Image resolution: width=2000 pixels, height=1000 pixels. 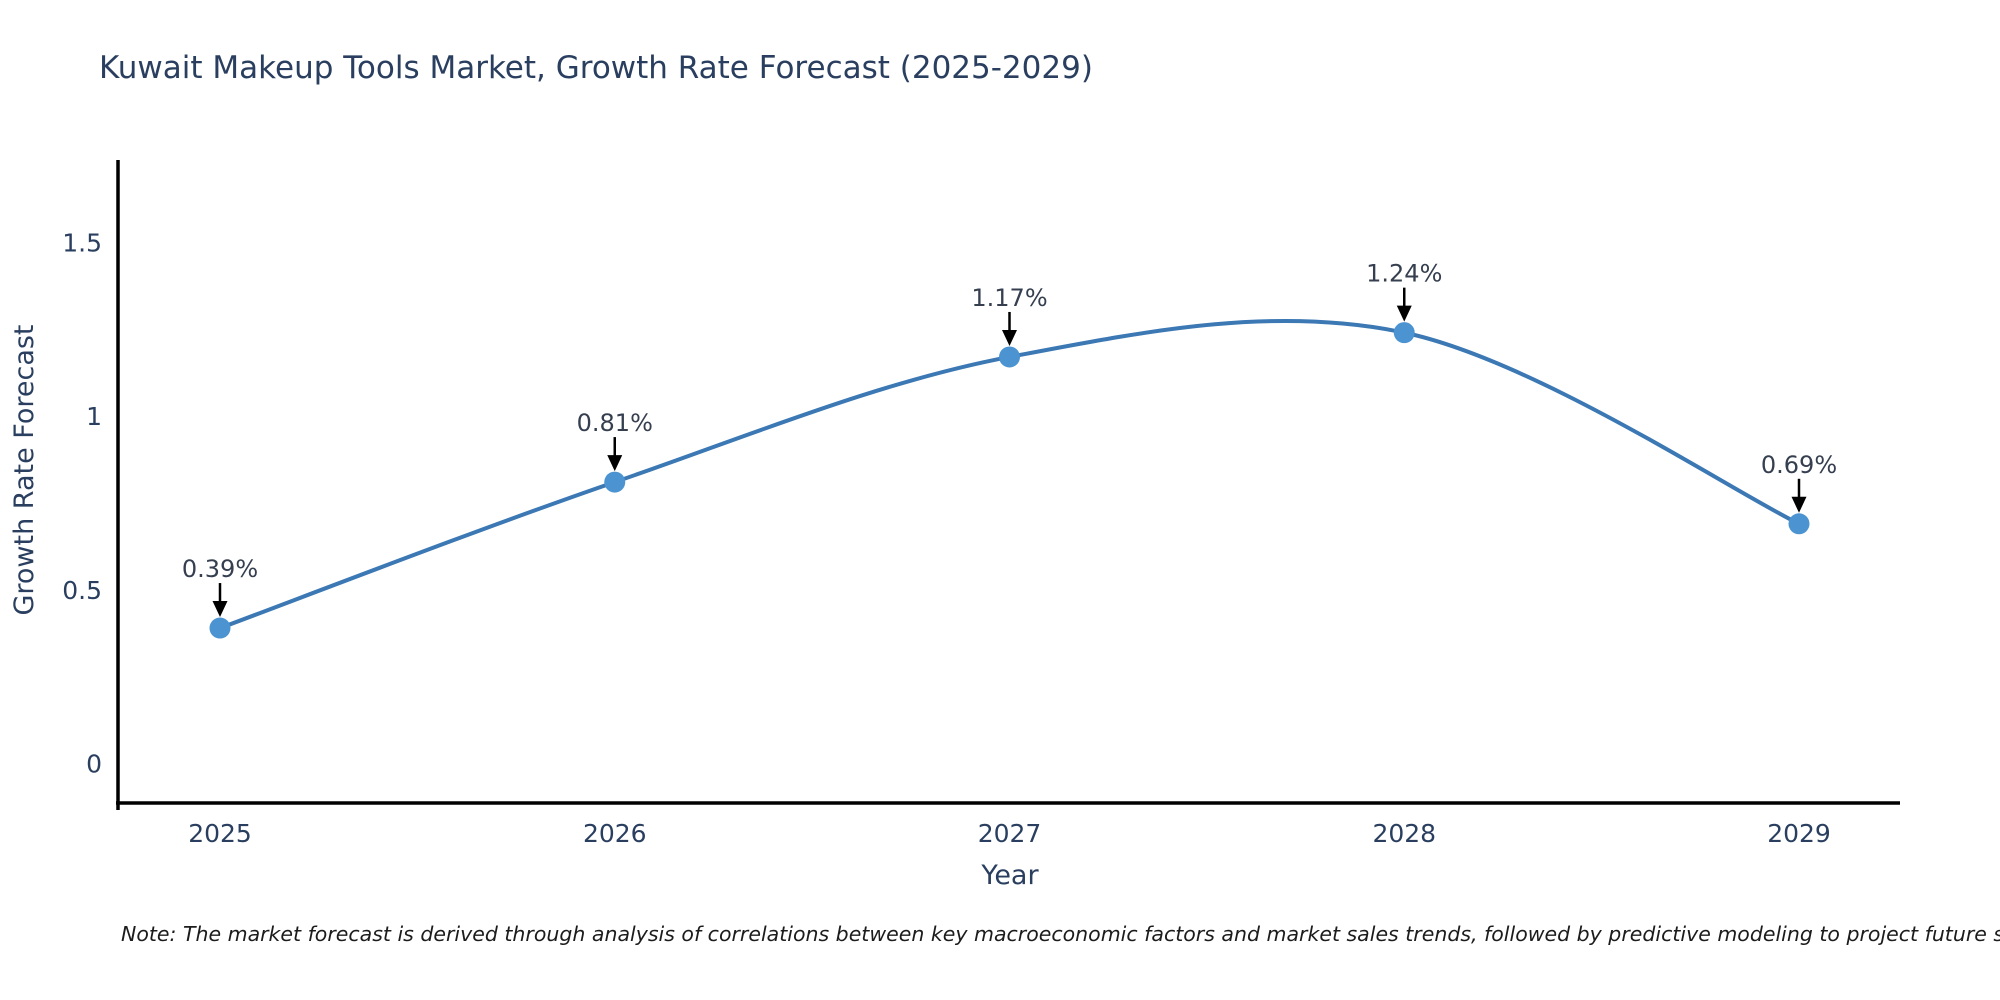 What do you see at coordinates (82, 242) in the screenshot?
I see `y-tick-1.5: 1.5` at bounding box center [82, 242].